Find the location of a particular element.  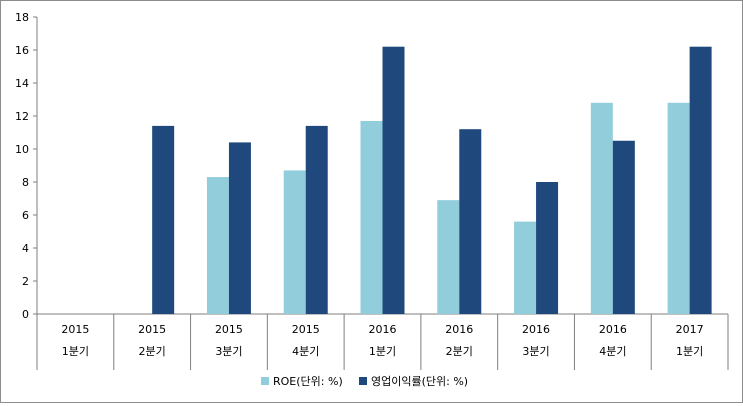

y-tick-label: 18 is located at coordinates (22, 17).